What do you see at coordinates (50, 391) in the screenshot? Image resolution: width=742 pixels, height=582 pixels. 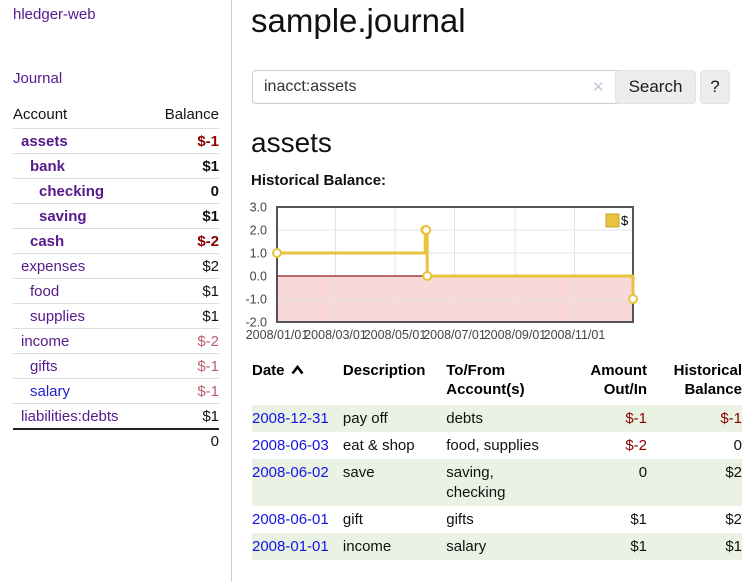 I see `account-link: salary` at bounding box center [50, 391].